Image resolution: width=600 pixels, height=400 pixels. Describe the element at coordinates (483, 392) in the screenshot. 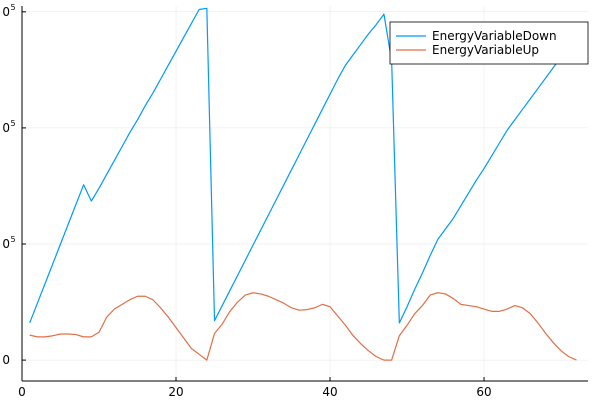

I see `x-tick-label: 60` at that location.